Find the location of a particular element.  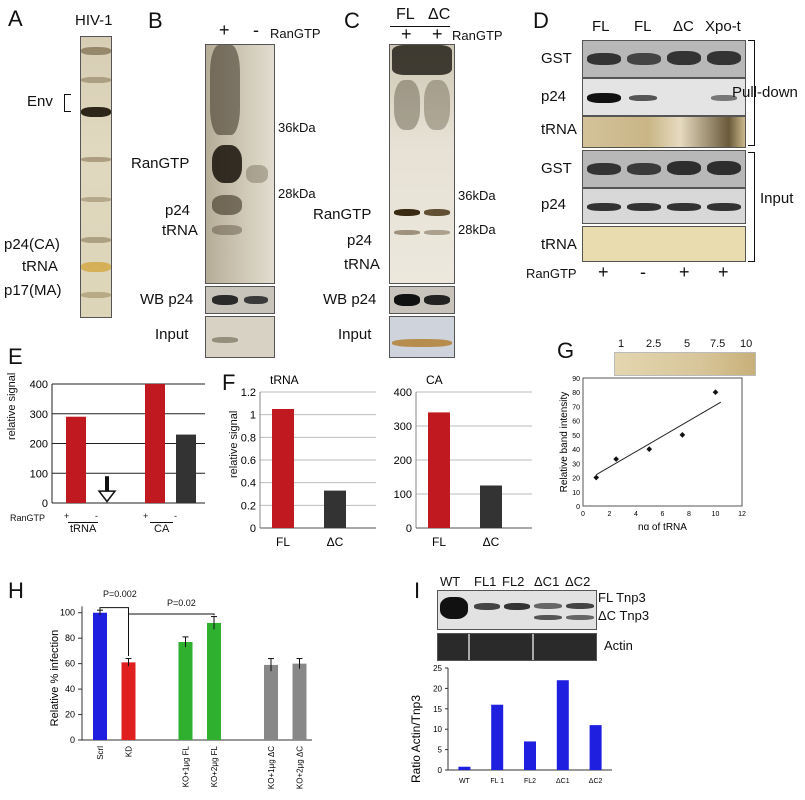

panel-d-trna-input is located at coordinates (664, 244).